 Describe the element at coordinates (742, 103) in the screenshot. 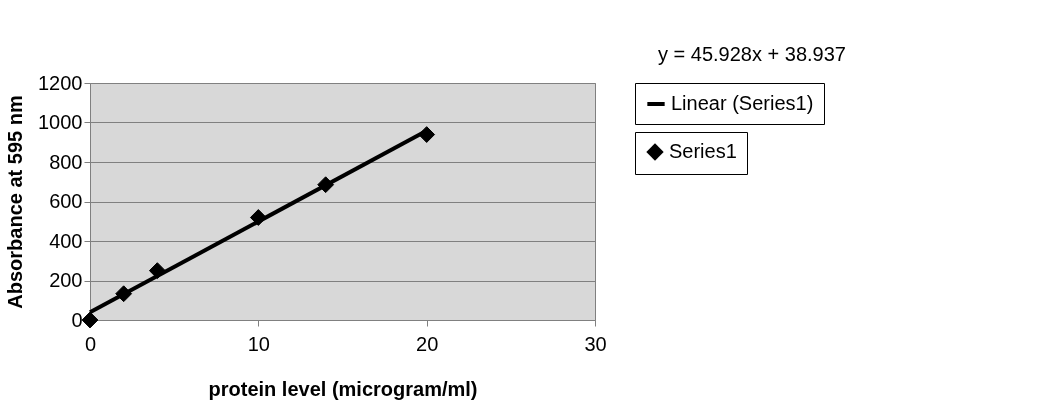

I see `legend-label: Linear (Series1)` at that location.